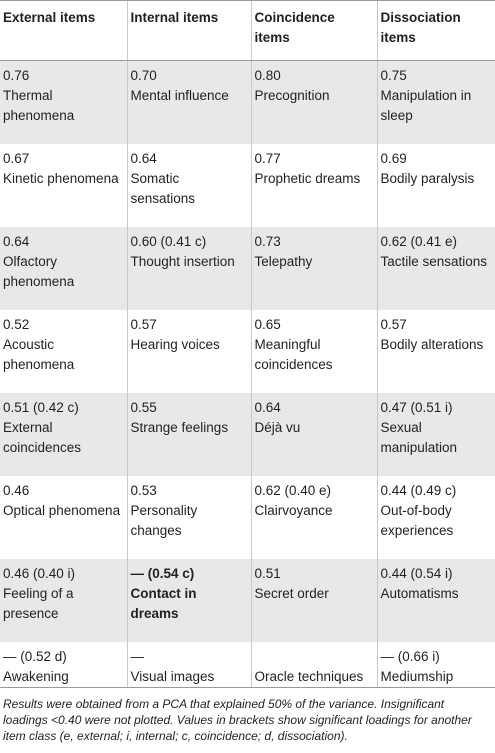  Describe the element at coordinates (432, 344) in the screenshot. I see `item-label: Bodily alterations` at that location.